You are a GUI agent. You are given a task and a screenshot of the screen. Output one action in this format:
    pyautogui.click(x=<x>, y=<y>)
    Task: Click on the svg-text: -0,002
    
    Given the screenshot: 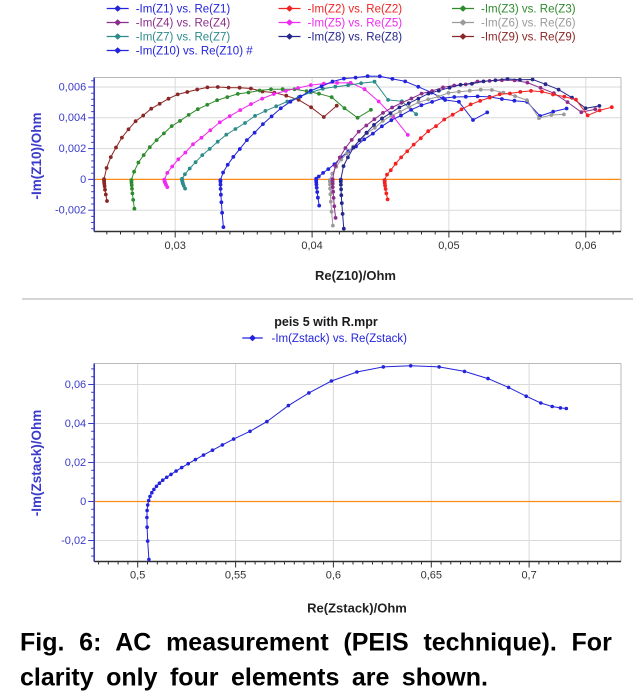 What is the action you would take?
    pyautogui.click(x=70, y=211)
    